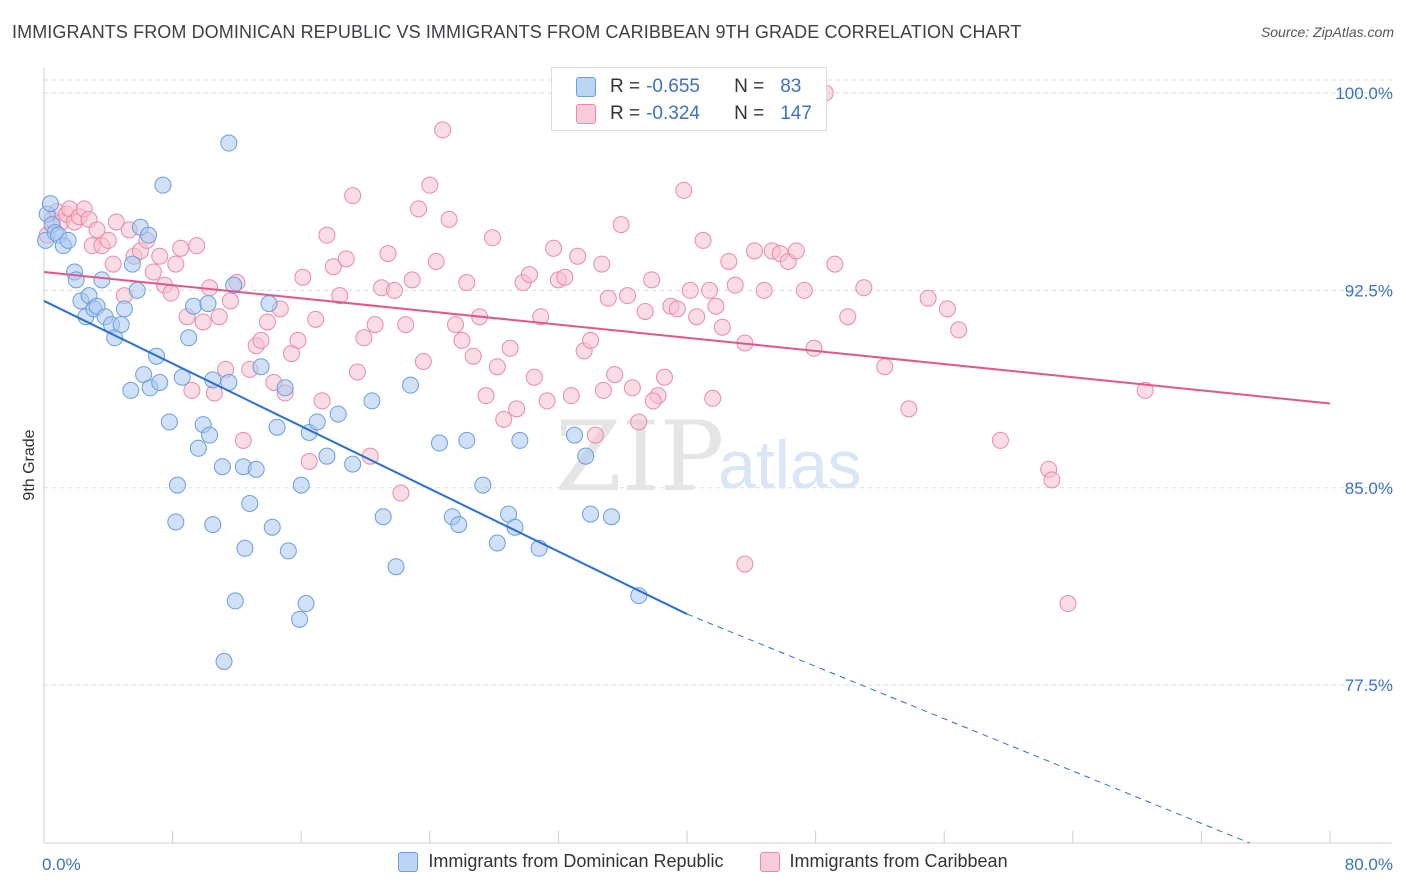 The width and height of the screenshot is (1406, 892). Describe the element at coordinates (1369, 488) in the screenshot. I see `y-tick-label: 85.0%` at that location.